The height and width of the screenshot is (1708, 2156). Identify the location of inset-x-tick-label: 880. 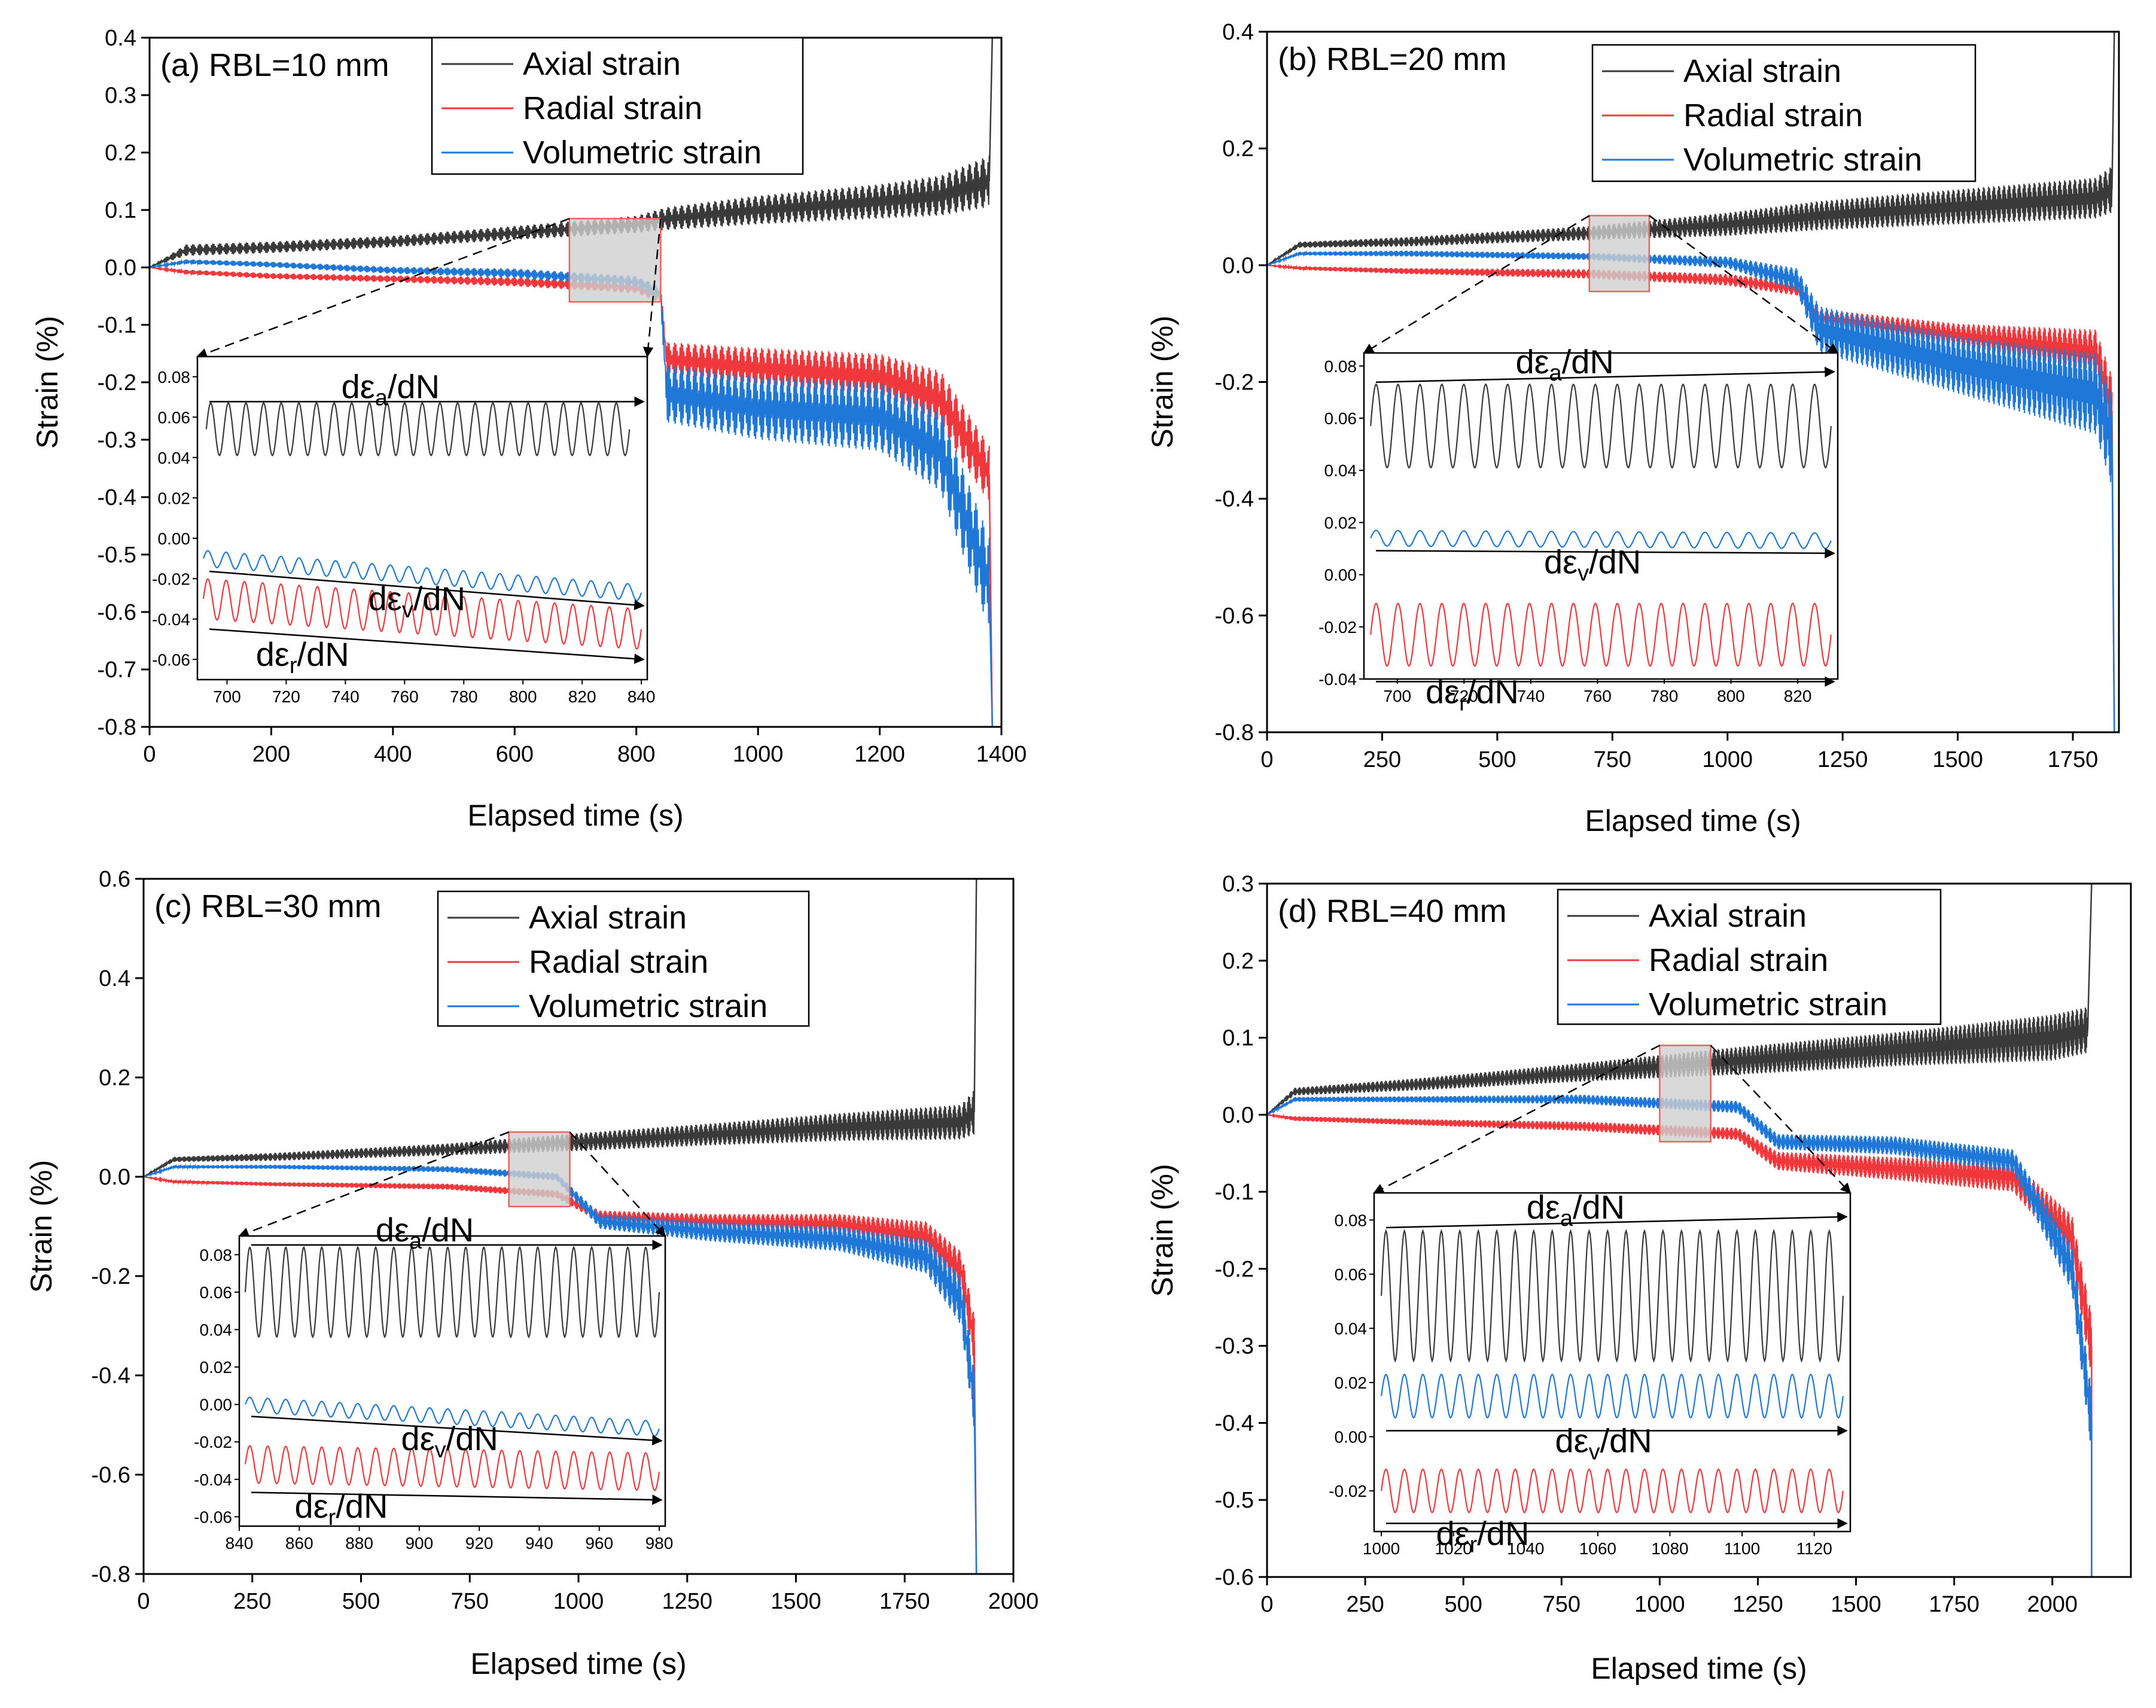
(359, 1543).